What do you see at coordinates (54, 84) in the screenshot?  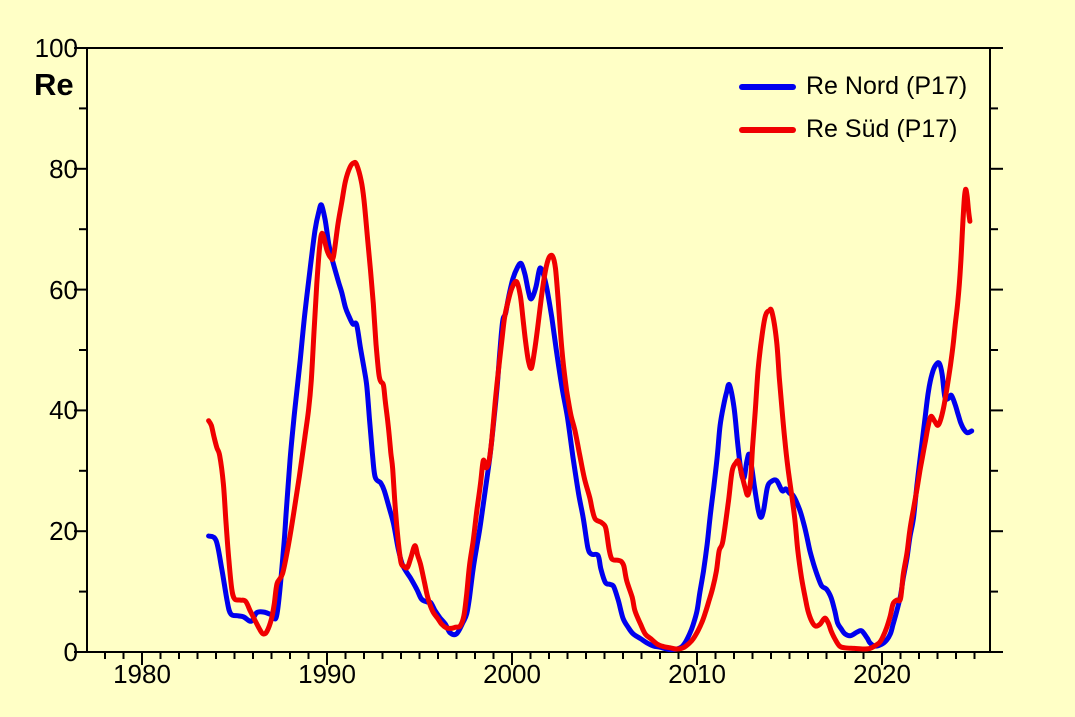 I see `y-axis-title: Re` at bounding box center [54, 84].